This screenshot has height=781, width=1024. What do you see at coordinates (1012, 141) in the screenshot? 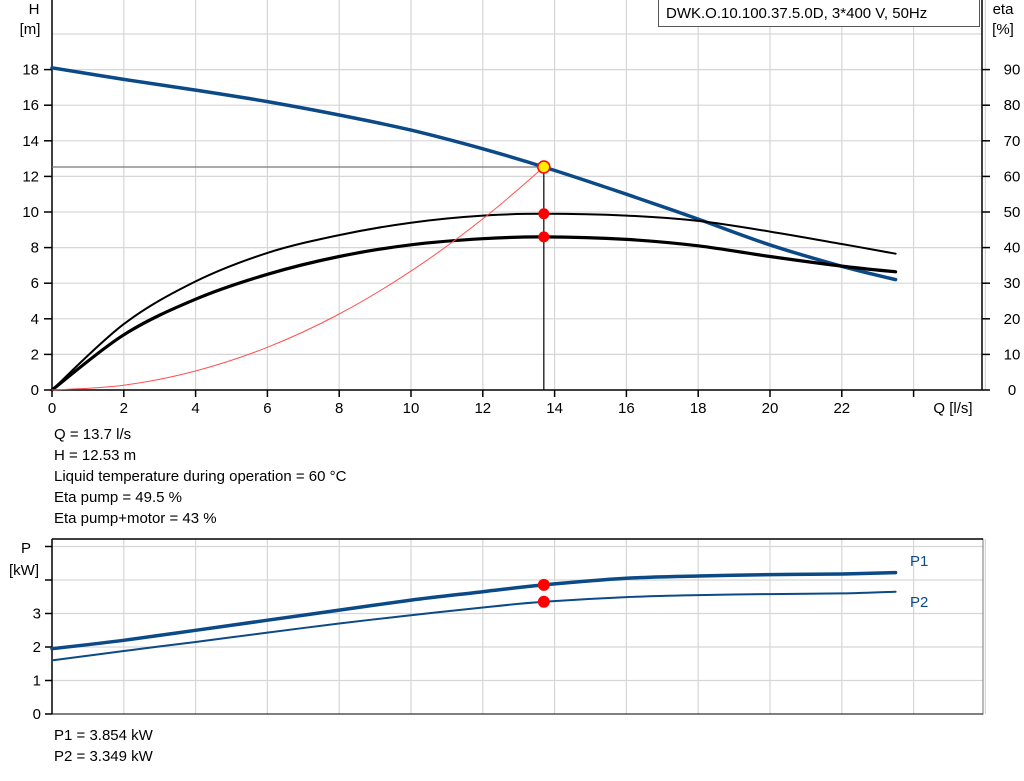
I see `eta-tick-label: 70` at bounding box center [1012, 141].